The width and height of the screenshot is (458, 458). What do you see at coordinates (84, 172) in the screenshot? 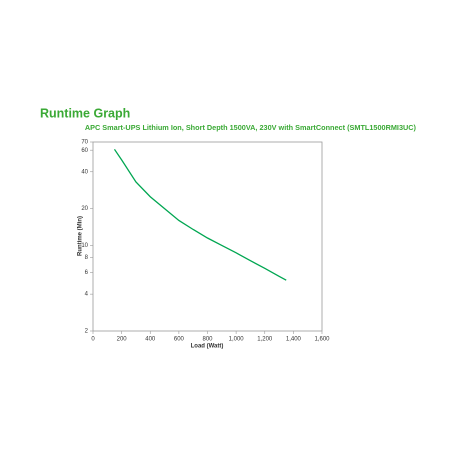
I see `y-tick-label: 40` at bounding box center [84, 172].